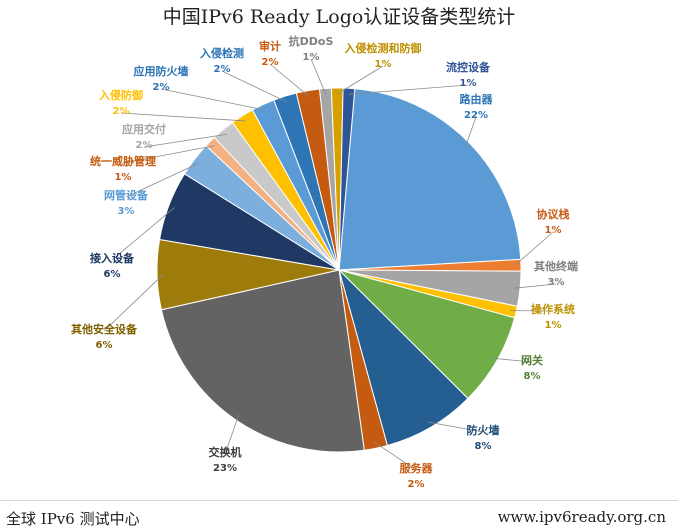  What do you see at coordinates (73, 519) in the screenshot?
I see `footer-source: 全球 IPv6 测试中心` at bounding box center [73, 519].